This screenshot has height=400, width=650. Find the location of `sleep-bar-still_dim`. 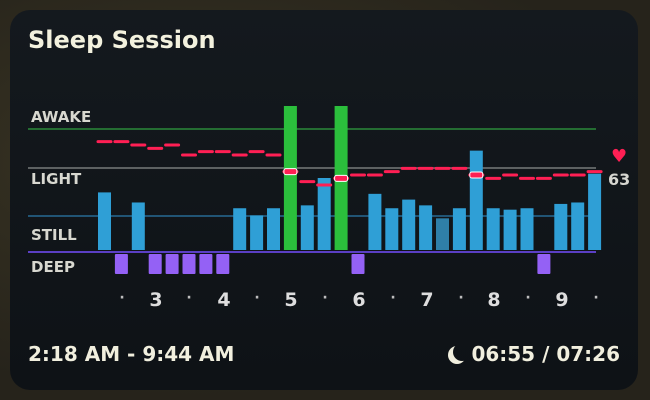

sleep-bar-still_dim is located at coordinates (442, 234).